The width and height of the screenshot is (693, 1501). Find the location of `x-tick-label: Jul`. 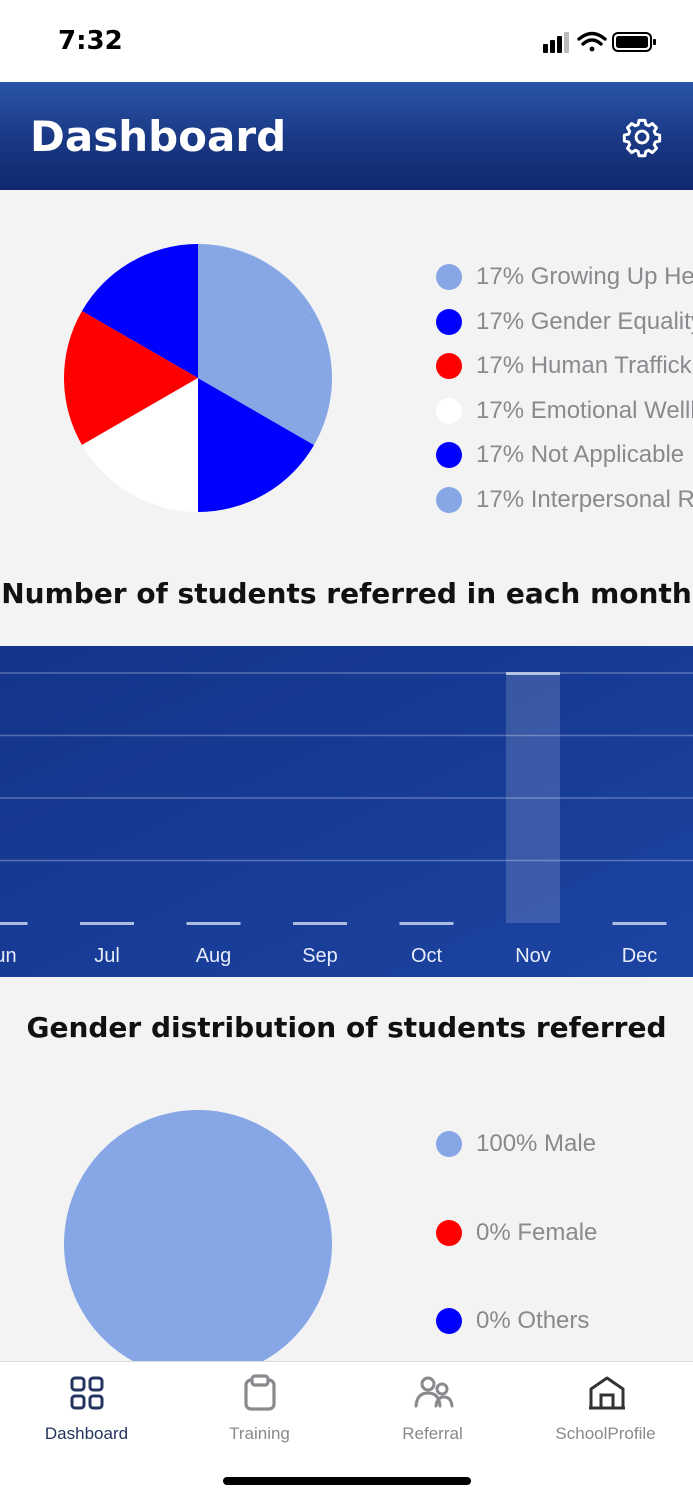

x-tick-label: Jul is located at coordinates (107, 956).